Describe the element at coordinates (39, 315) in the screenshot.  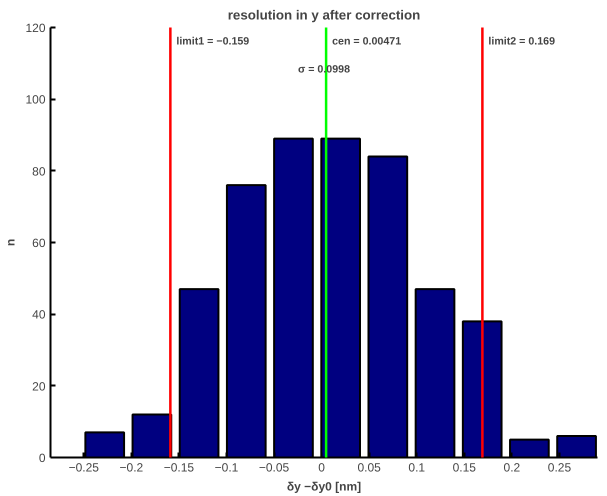
I see `y-tick-label: 40` at that location.